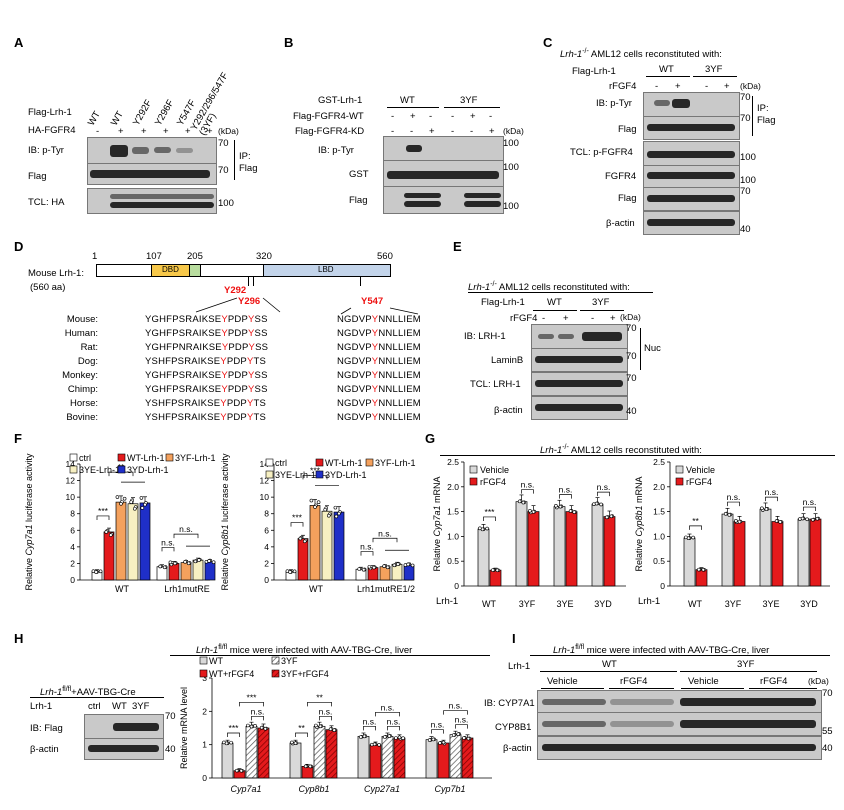 The height and width of the screenshot is (810, 844). Describe the element at coordinates (152, 201) in the screenshot. I see `blot-ha` at that location.